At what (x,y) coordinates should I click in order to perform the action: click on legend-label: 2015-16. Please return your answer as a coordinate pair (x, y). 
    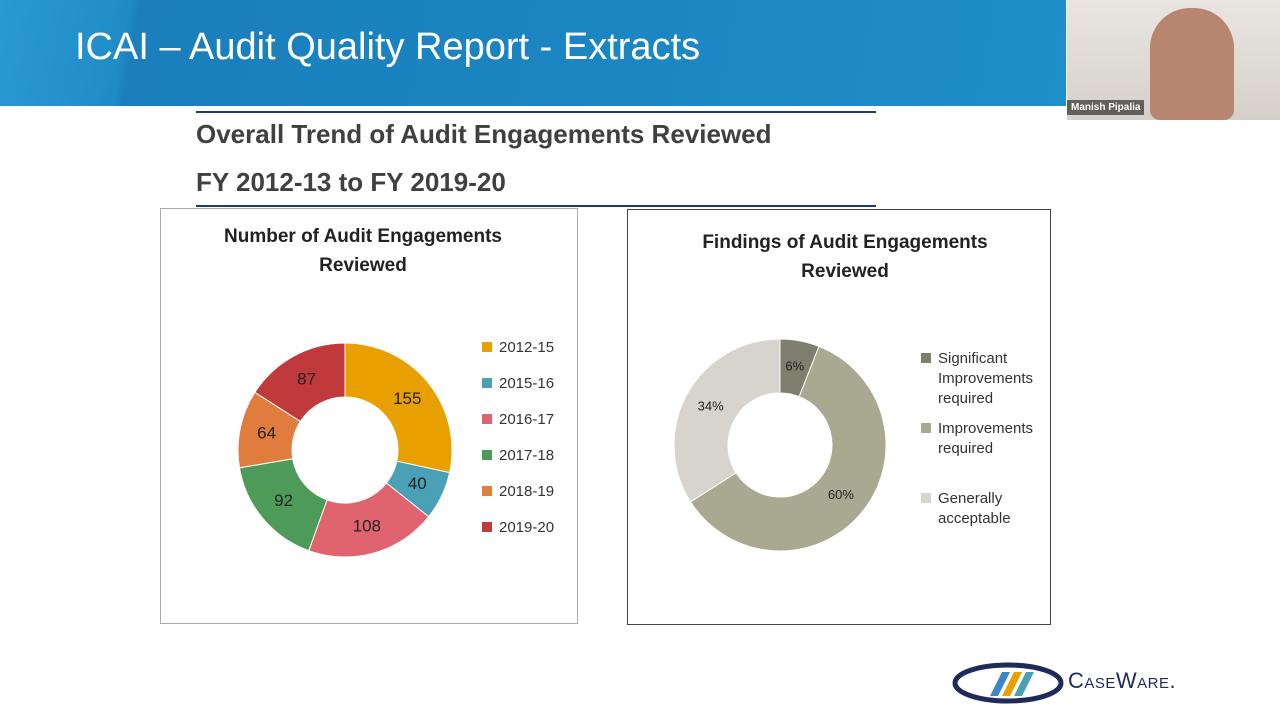
    Looking at the image, I should click on (527, 383).